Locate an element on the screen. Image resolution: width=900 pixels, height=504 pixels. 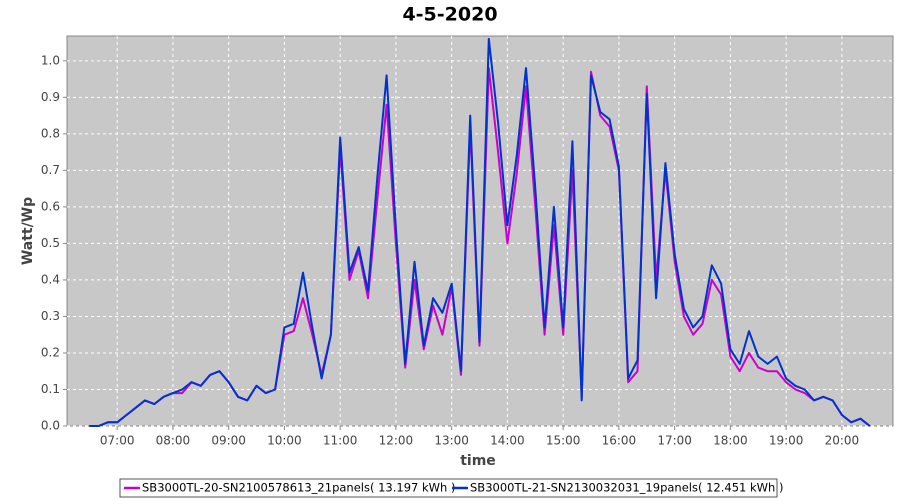
x-tick-label: 16:00 is located at coordinates (619, 441).